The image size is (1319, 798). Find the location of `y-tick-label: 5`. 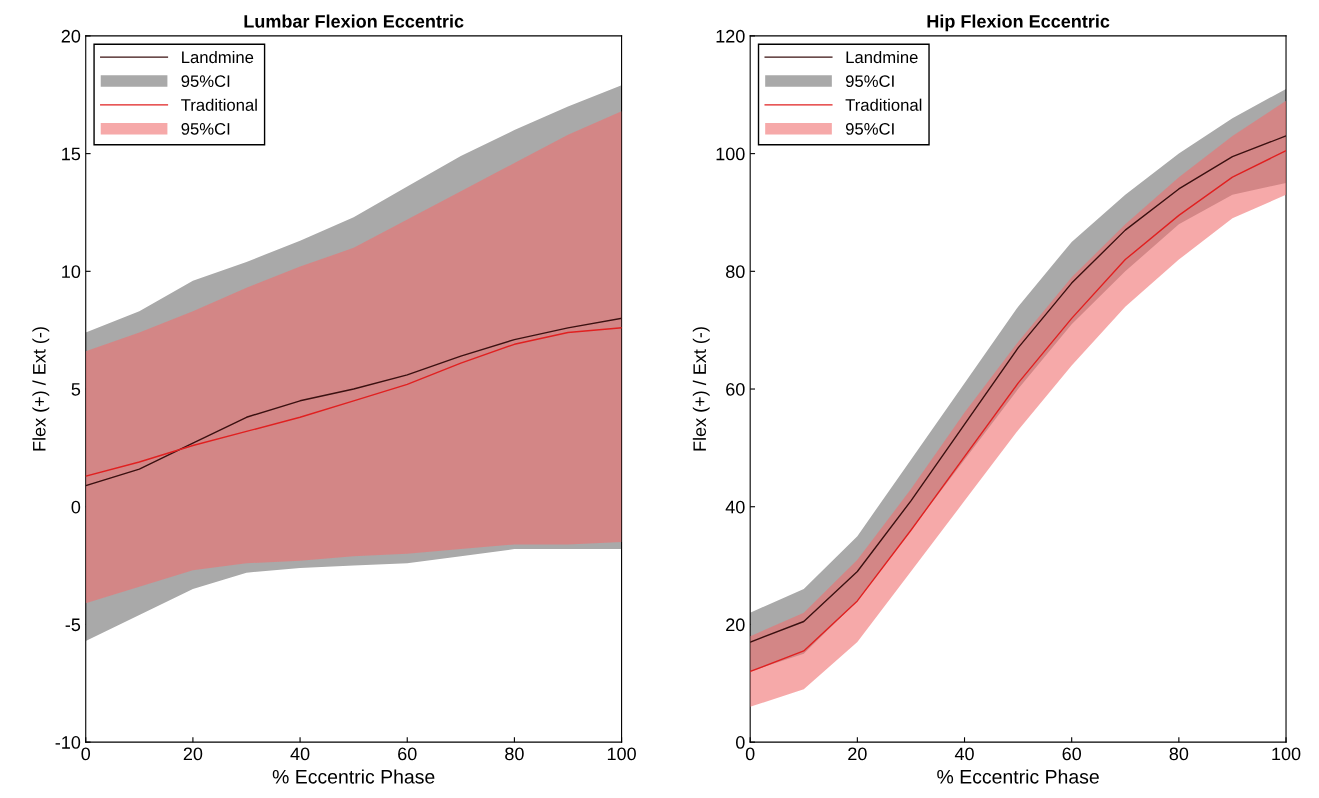

y-tick-label: 5 is located at coordinates (76, 389).